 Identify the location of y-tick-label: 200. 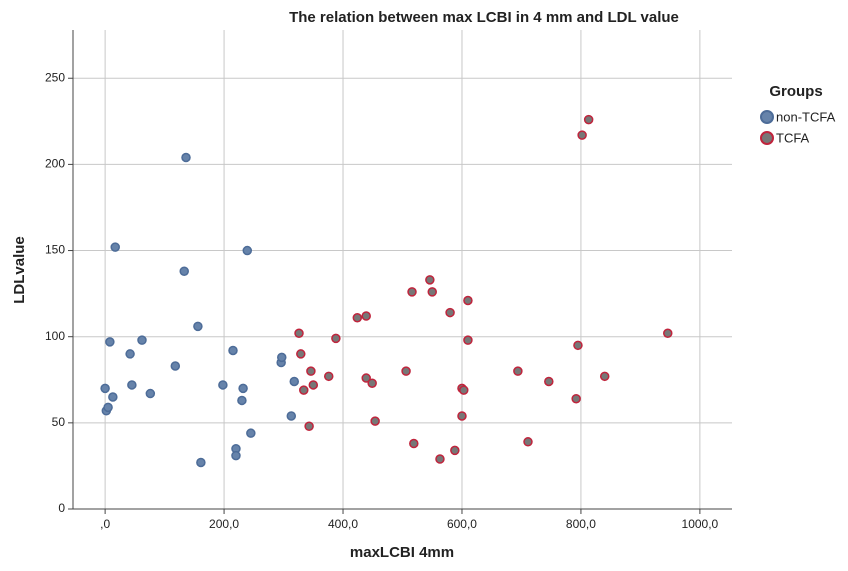
(55, 164).